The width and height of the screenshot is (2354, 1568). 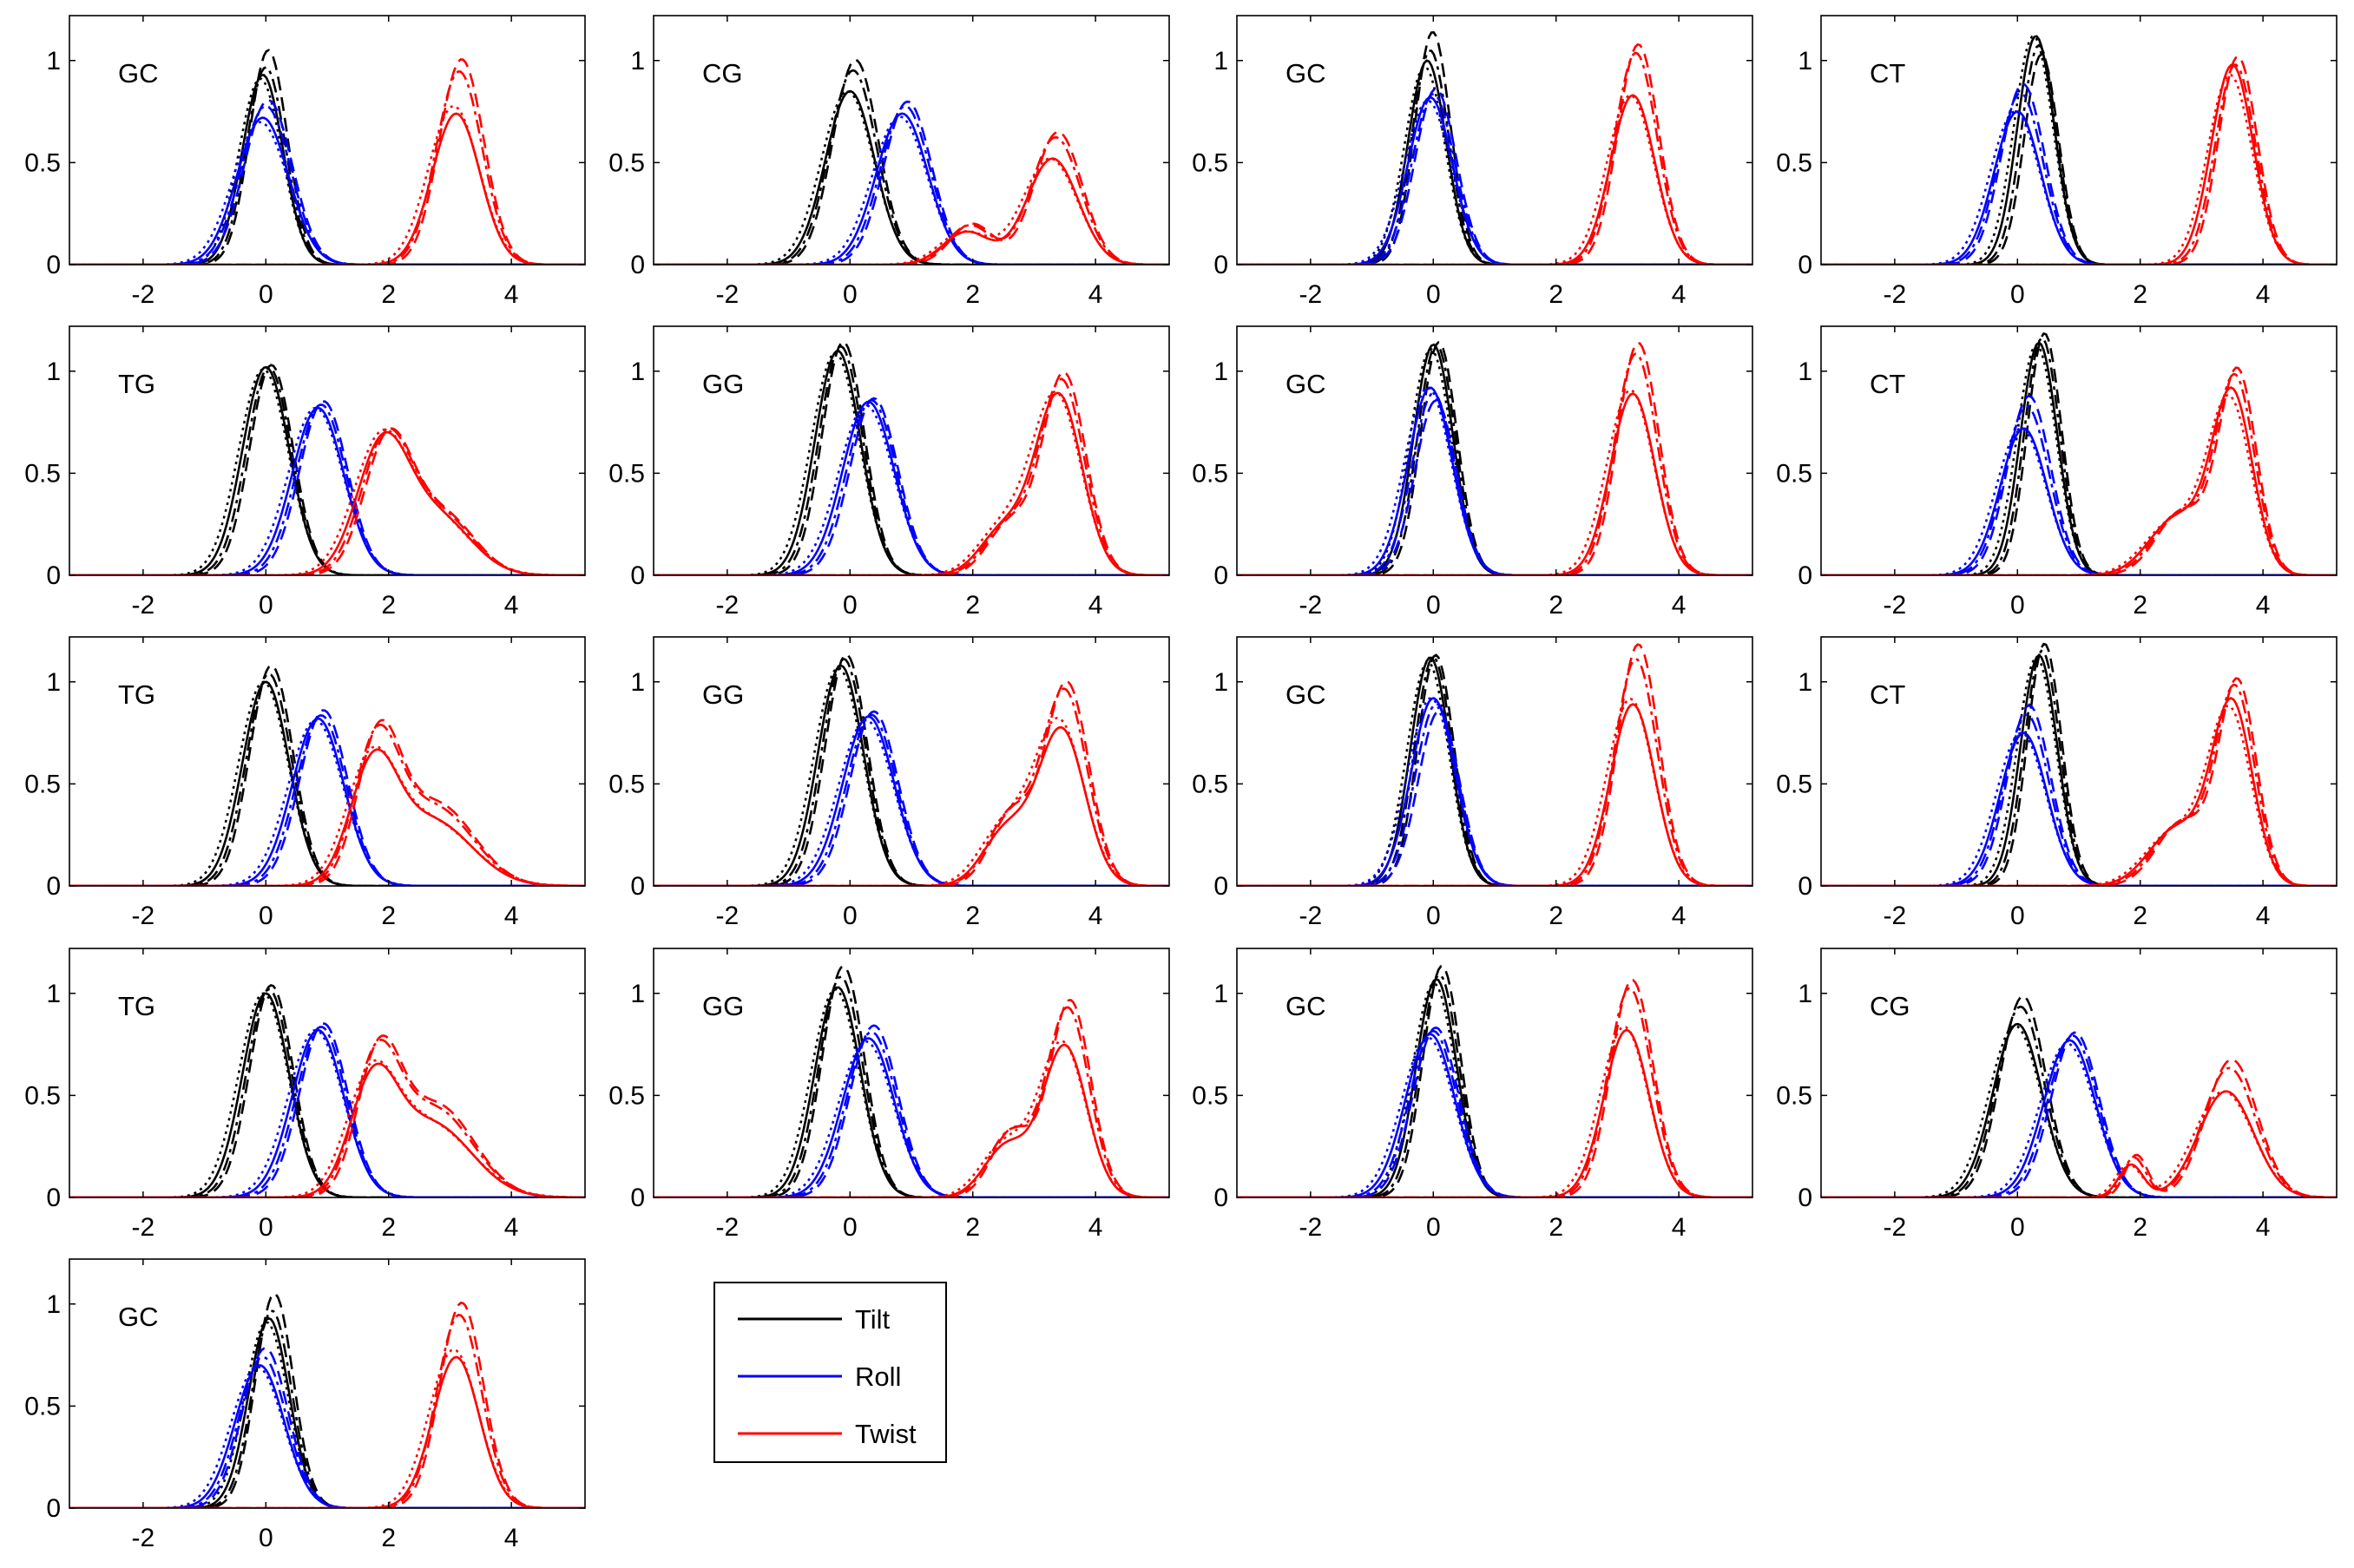 I want to click on legend-label-roll: Roll, so click(x=878, y=1376).